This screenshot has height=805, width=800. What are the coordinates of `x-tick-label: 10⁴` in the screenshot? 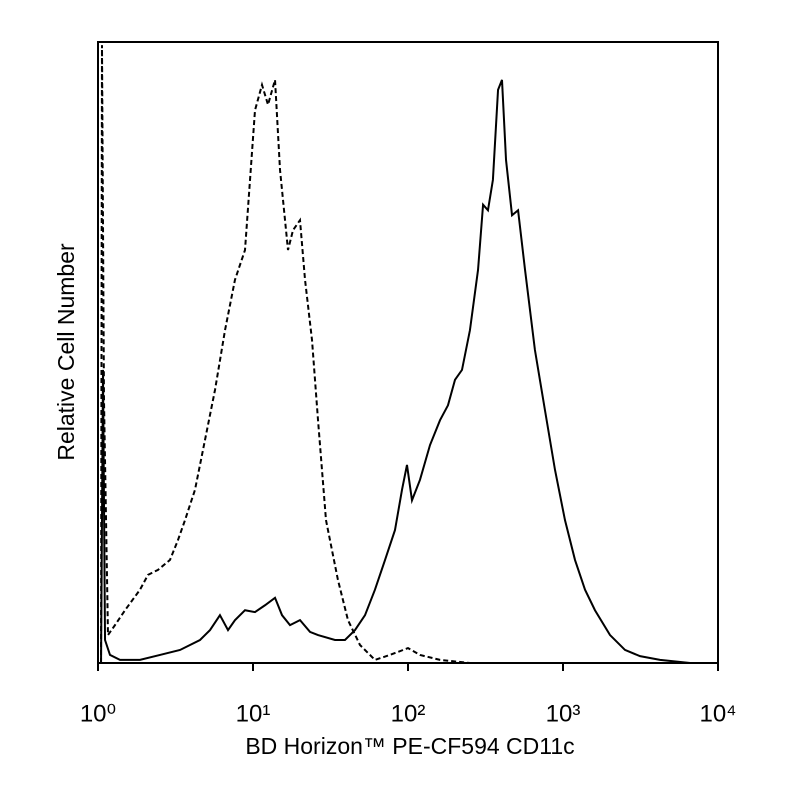 It's located at (717, 713).